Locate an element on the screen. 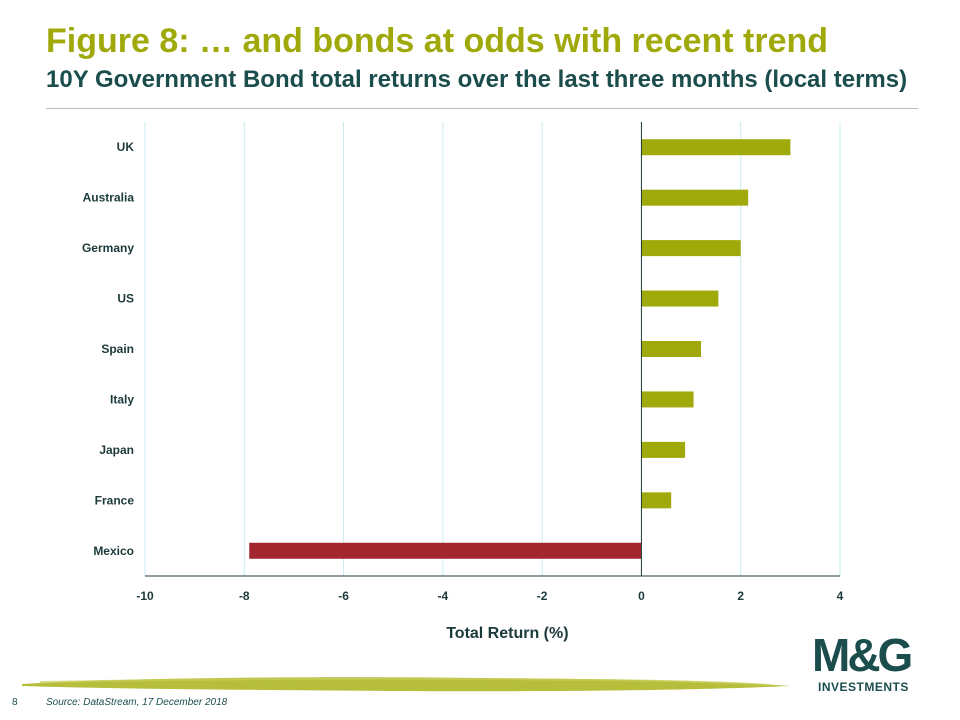  x-axis-title: Total Return (%) is located at coordinates (507, 633).